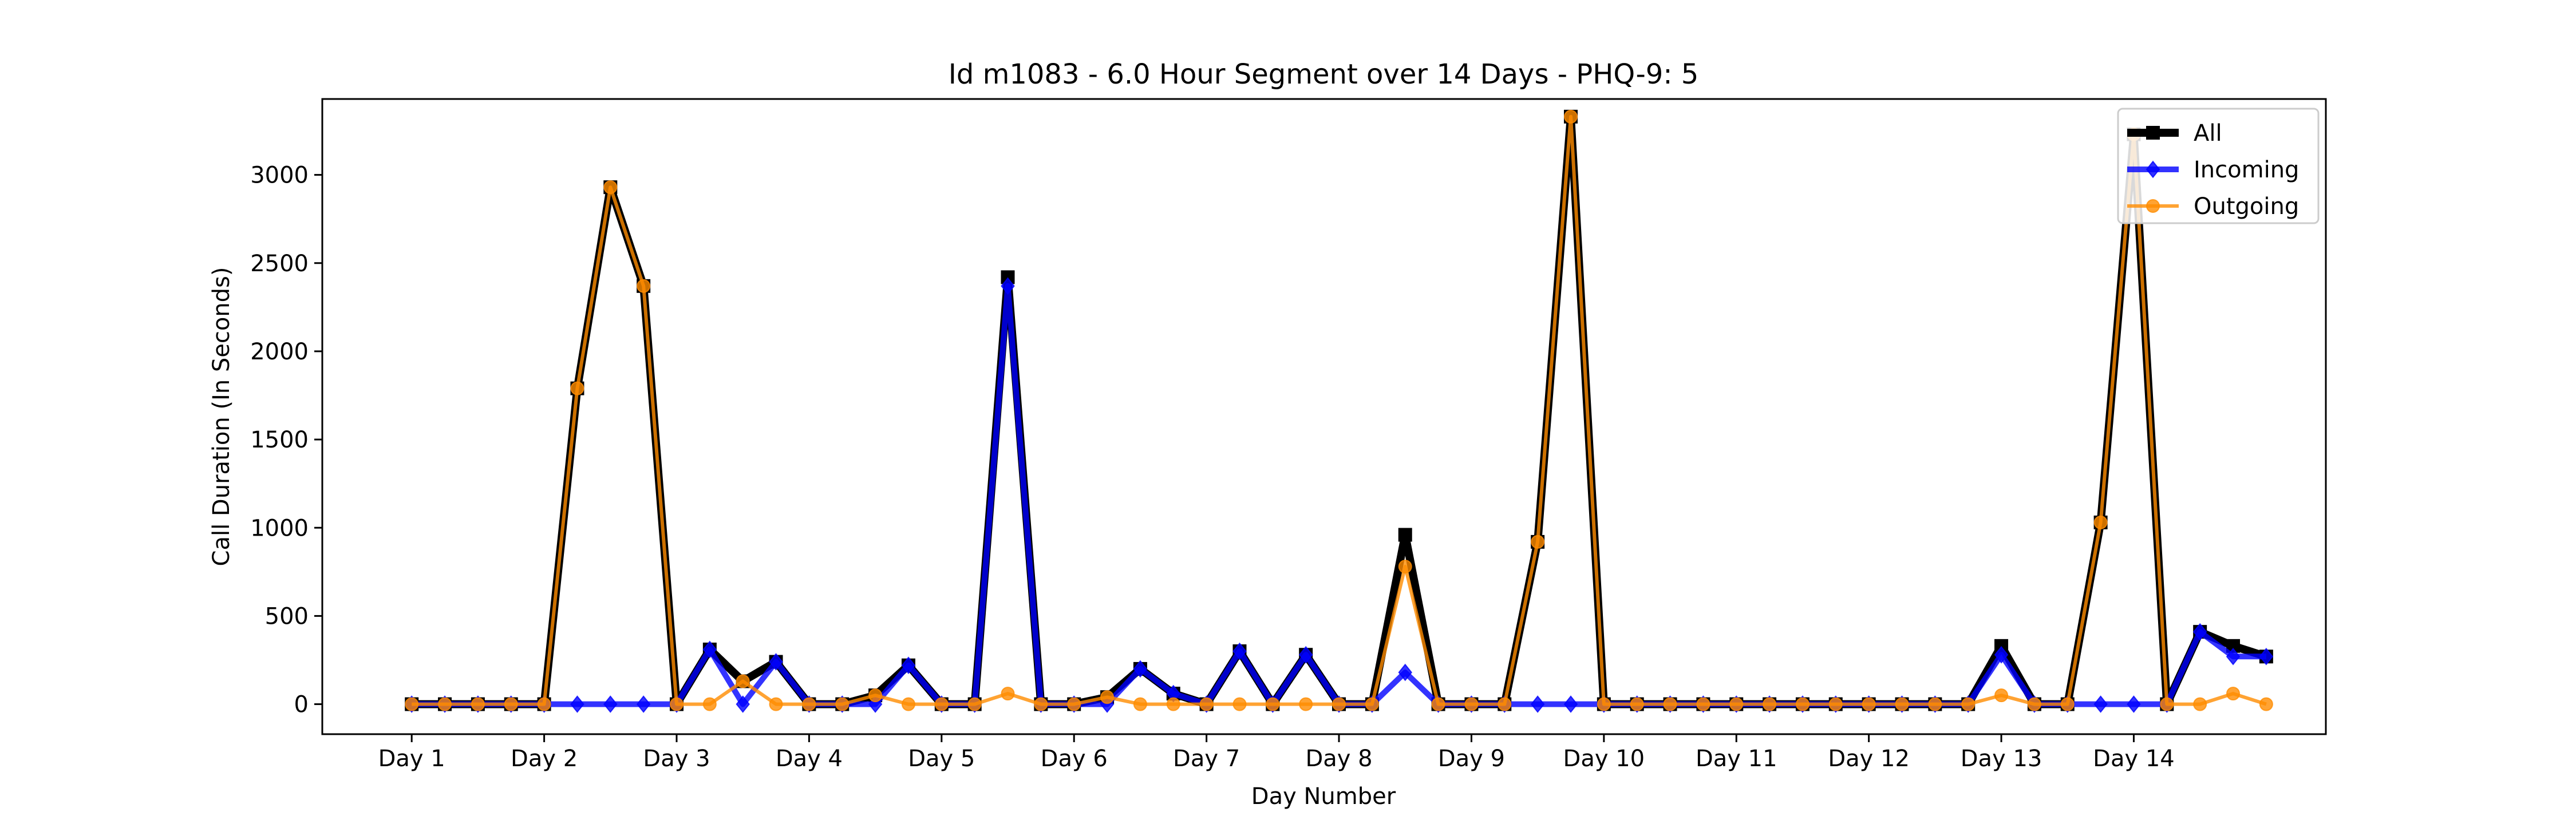 The height and width of the screenshot is (824, 2576). What do you see at coordinates (2208, 133) in the screenshot?
I see `legend-label: All` at bounding box center [2208, 133].